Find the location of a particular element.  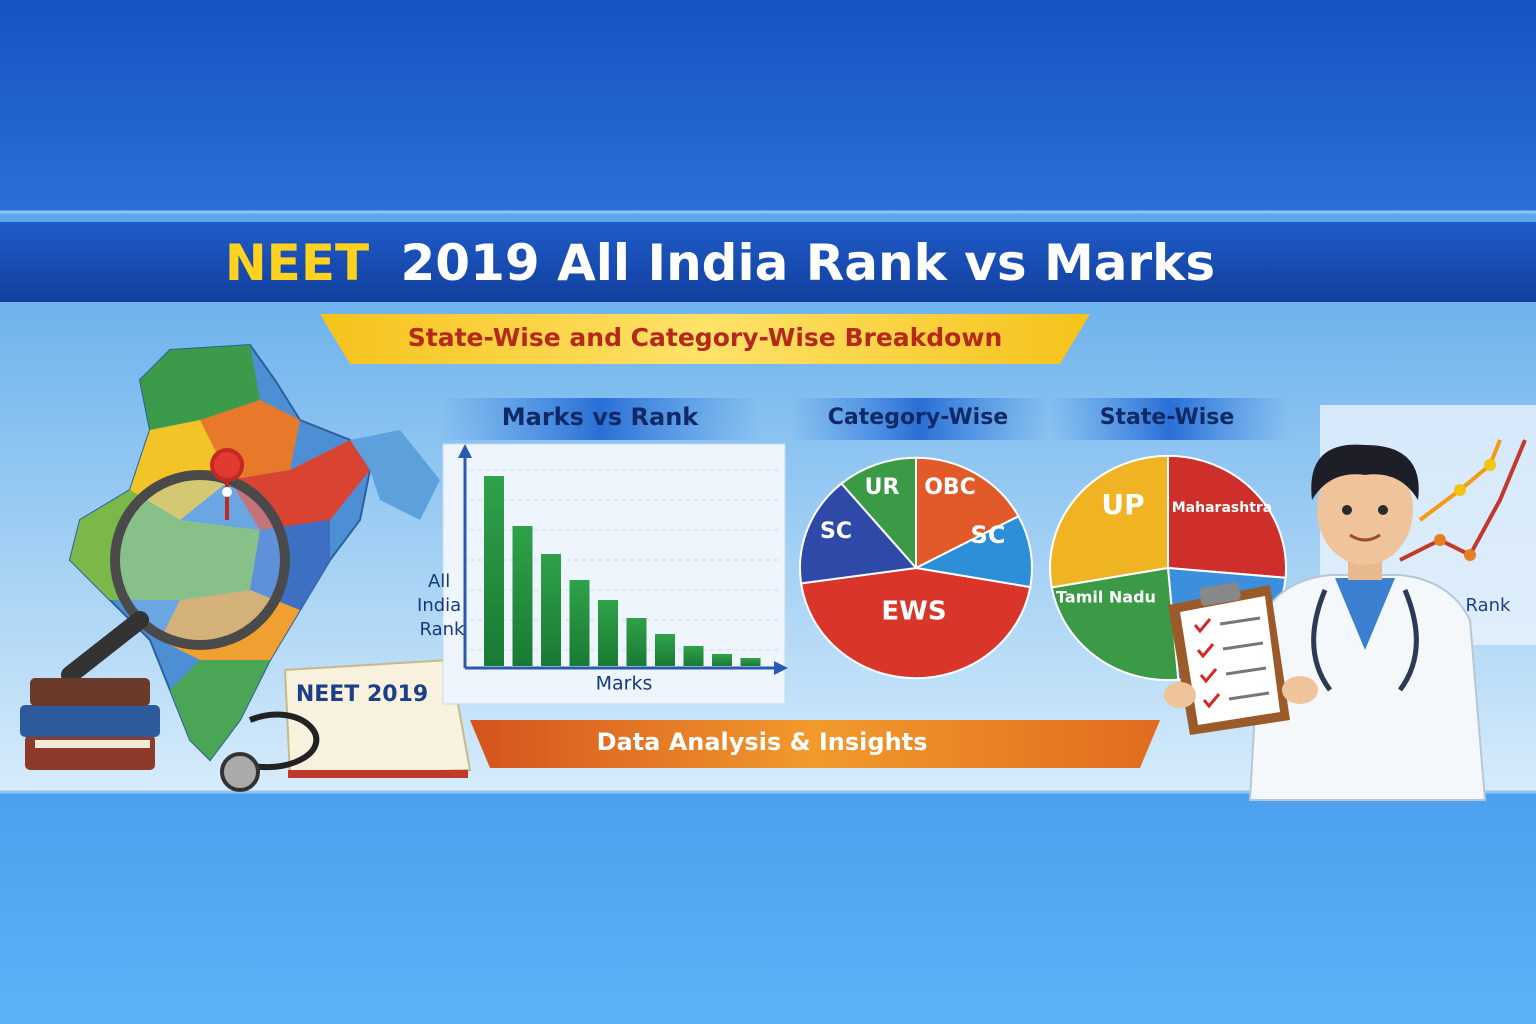

x-axis-label: Marks is located at coordinates (624, 684).